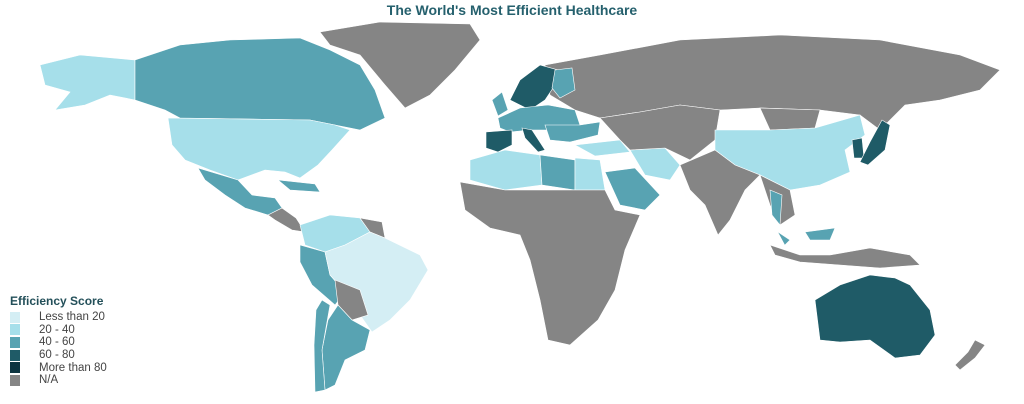 The width and height of the screenshot is (1024, 404). What do you see at coordinates (87, 82) in the screenshot?
I see `region-alaska` at bounding box center [87, 82].